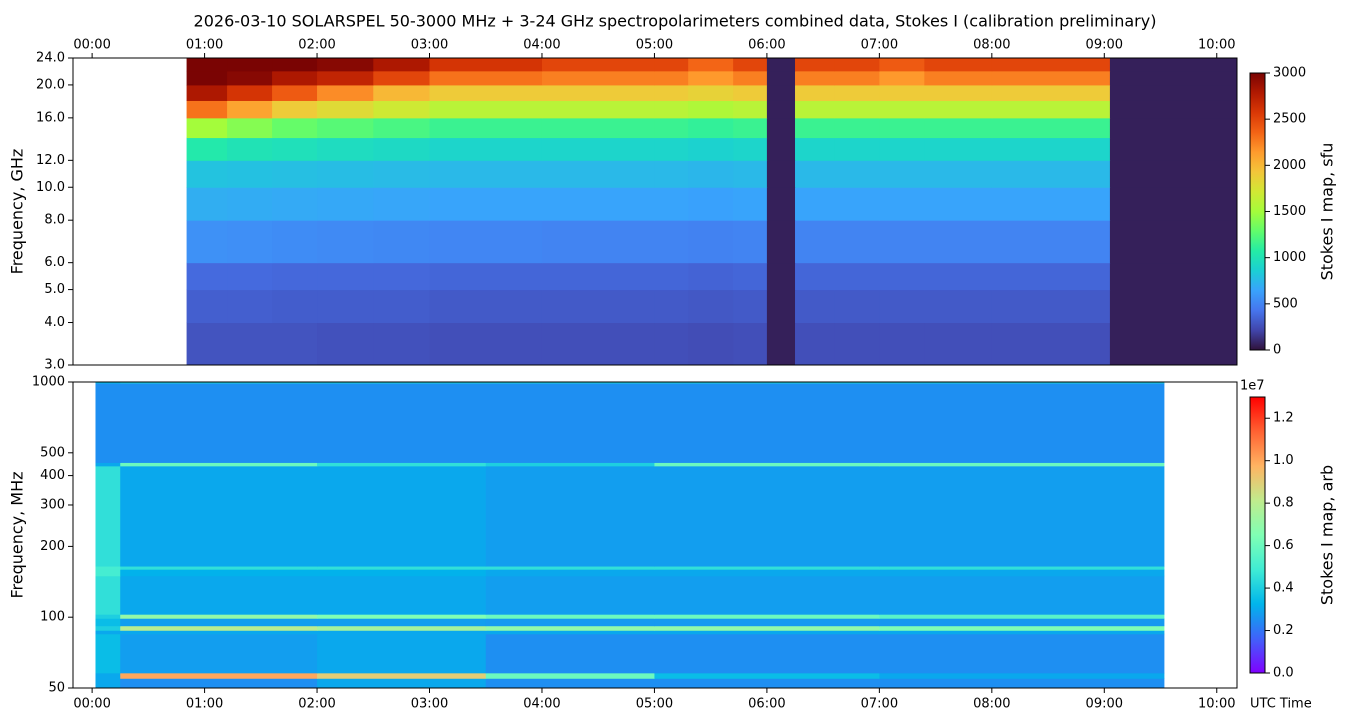 The height and width of the screenshot is (725, 1350). Describe the element at coordinates (991, 704) in the screenshot. I see `x-tick-label: 08:00` at that location.